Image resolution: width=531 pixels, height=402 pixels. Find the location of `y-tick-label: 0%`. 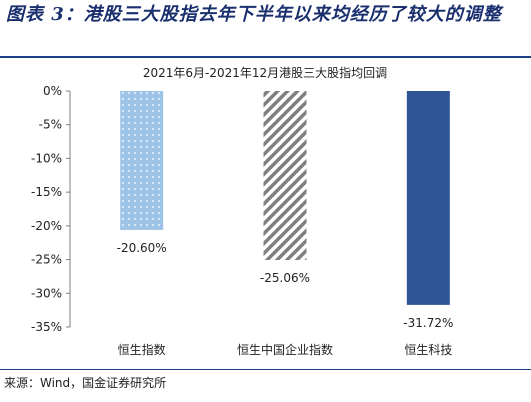

y-tick-label: 0% is located at coordinates (52, 91).